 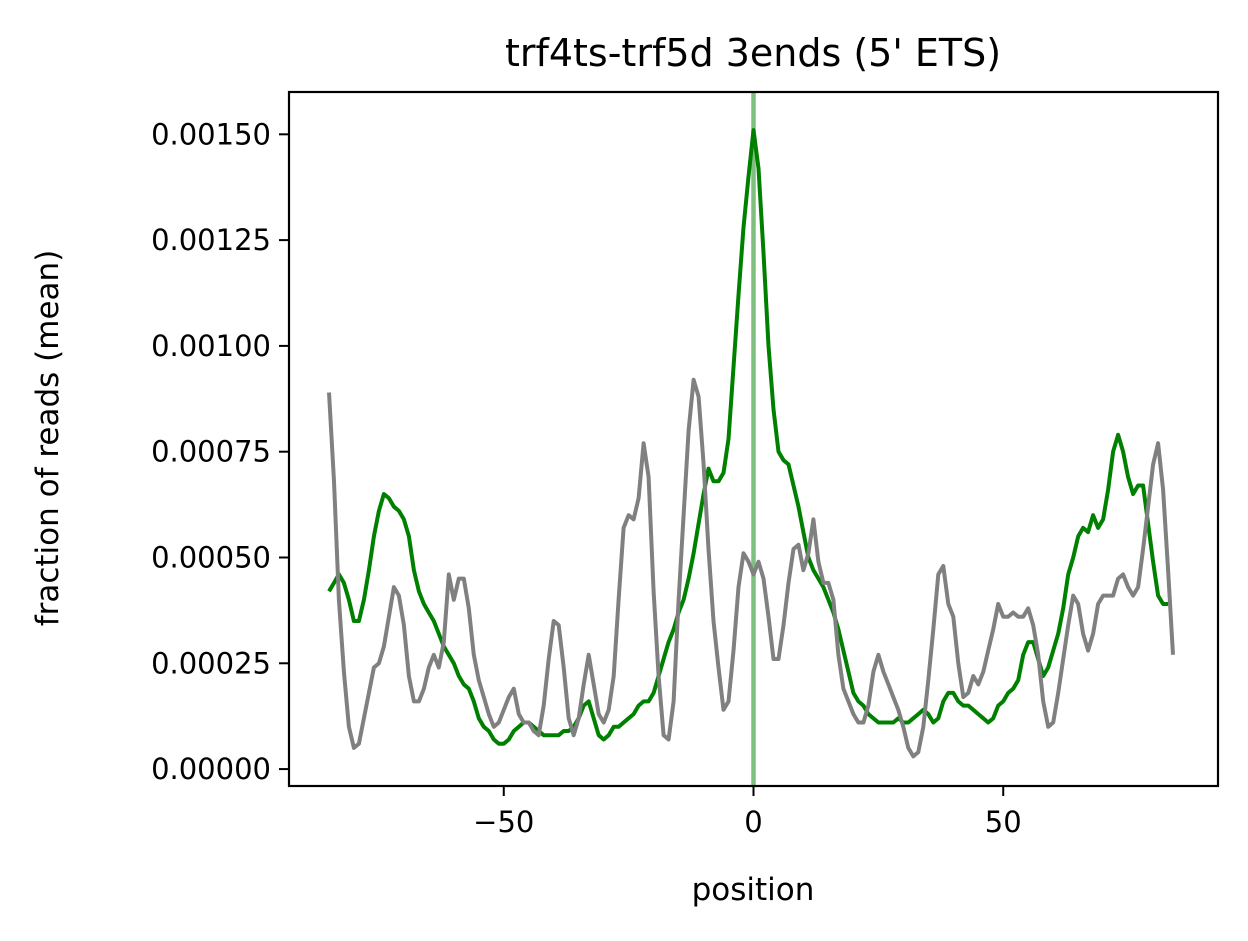 What do you see at coordinates (211, 557) in the screenshot?
I see `y-tick-label: 0.00050` at bounding box center [211, 557].